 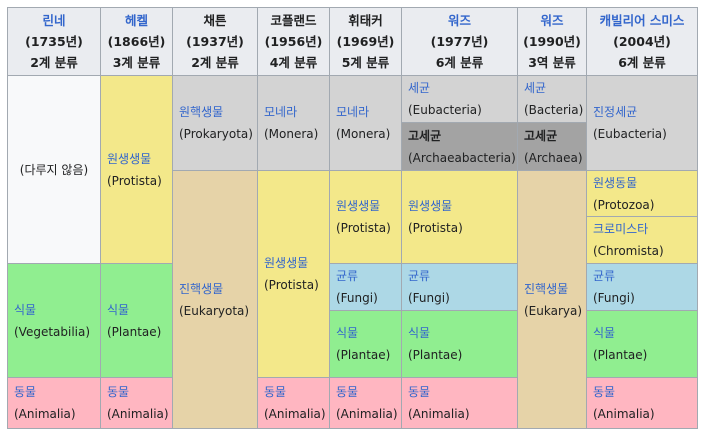 What do you see at coordinates (552, 299) in the screenshot?
I see `cell-woese90-eukarya: 진핵생물 (Eukarya)` at bounding box center [552, 299].